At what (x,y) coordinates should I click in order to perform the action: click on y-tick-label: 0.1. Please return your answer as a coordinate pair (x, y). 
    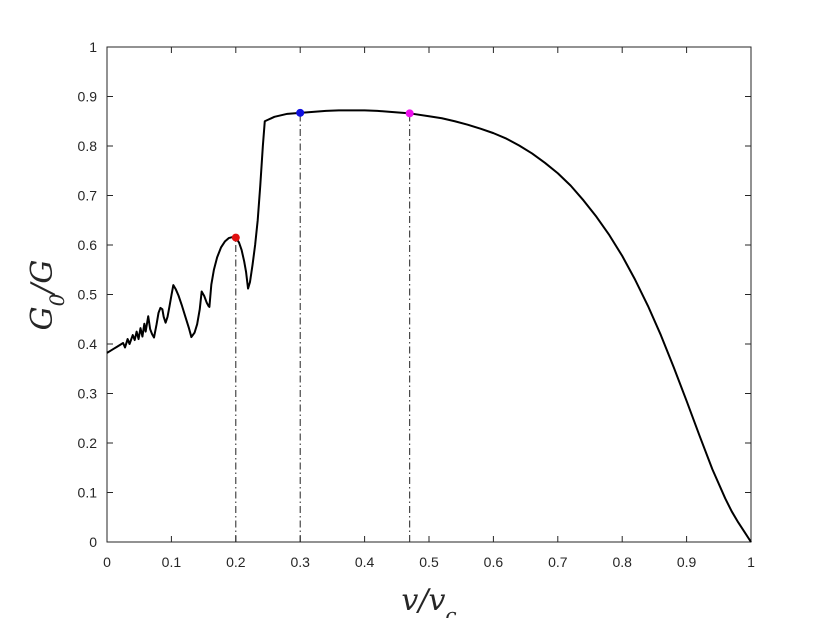
    Looking at the image, I should click on (88, 493).